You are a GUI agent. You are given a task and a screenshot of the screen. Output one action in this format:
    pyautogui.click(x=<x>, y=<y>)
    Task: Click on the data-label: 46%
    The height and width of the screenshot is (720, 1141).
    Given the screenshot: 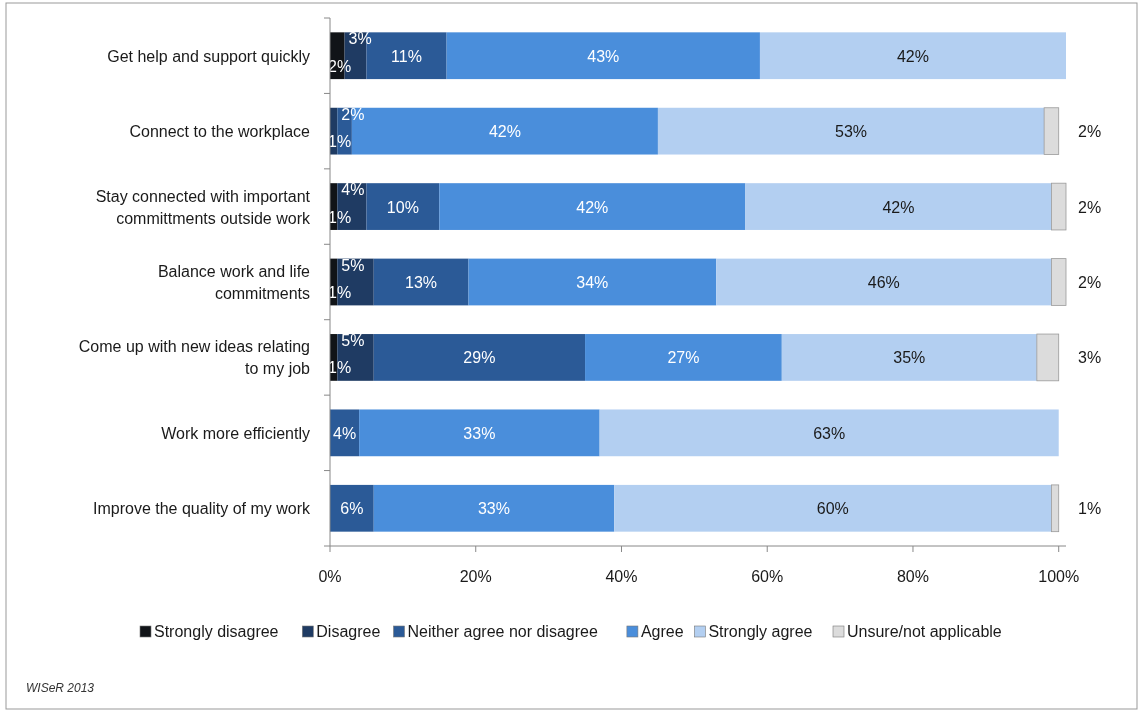 What is the action you would take?
    pyautogui.click(x=883, y=282)
    